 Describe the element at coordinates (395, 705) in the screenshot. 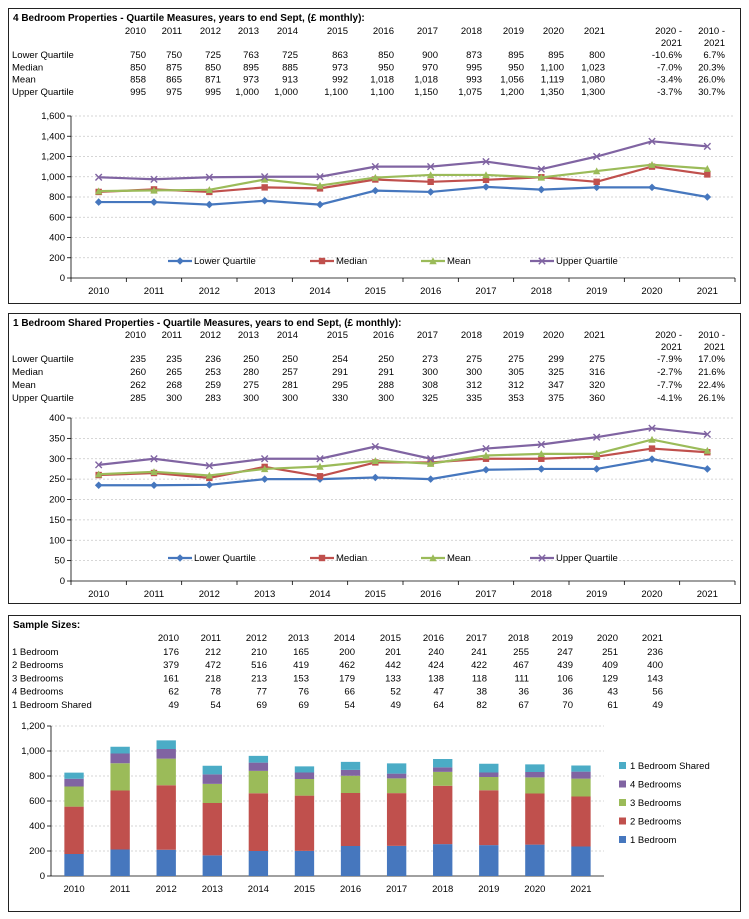

I see `table-cell: 49` at that location.